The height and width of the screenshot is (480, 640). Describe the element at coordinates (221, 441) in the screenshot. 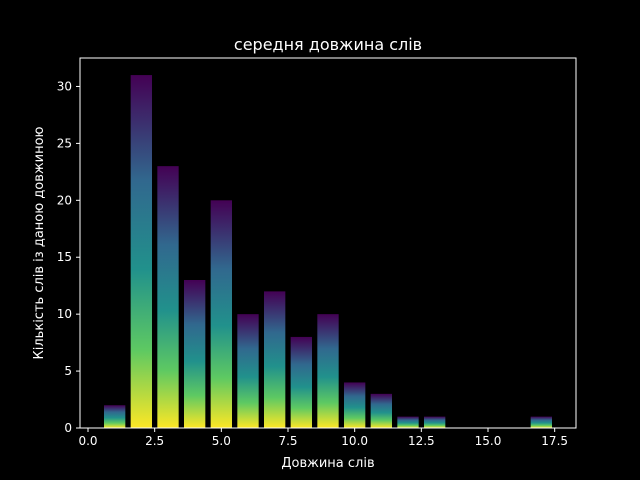

I see `x-tick-label: 5.0` at that location.